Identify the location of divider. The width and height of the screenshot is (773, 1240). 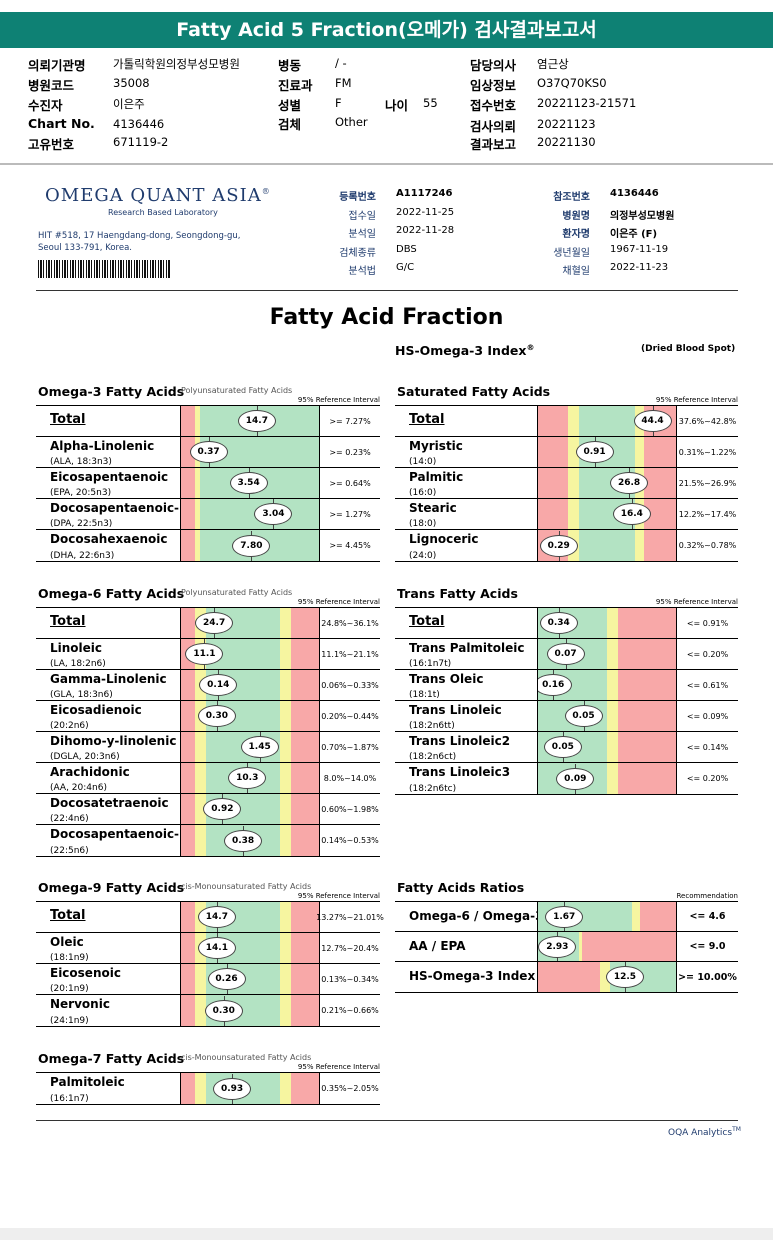
(386, 164).